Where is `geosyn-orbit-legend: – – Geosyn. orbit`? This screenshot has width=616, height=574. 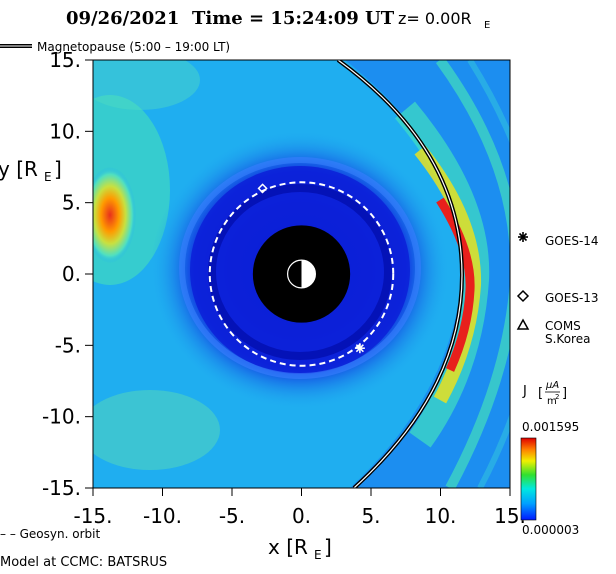 geosyn-orbit-legend: – – Geosyn. orbit is located at coordinates (50, 534).